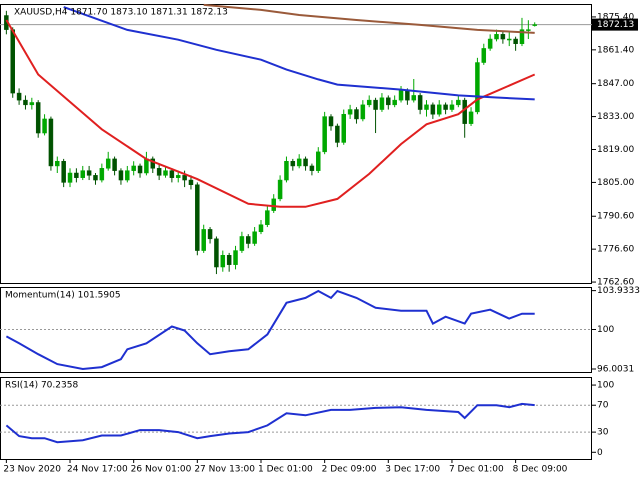 The image size is (640, 484). Describe the element at coordinates (603, 433) in the screenshot. I see `y-tick-label: 30` at that location.